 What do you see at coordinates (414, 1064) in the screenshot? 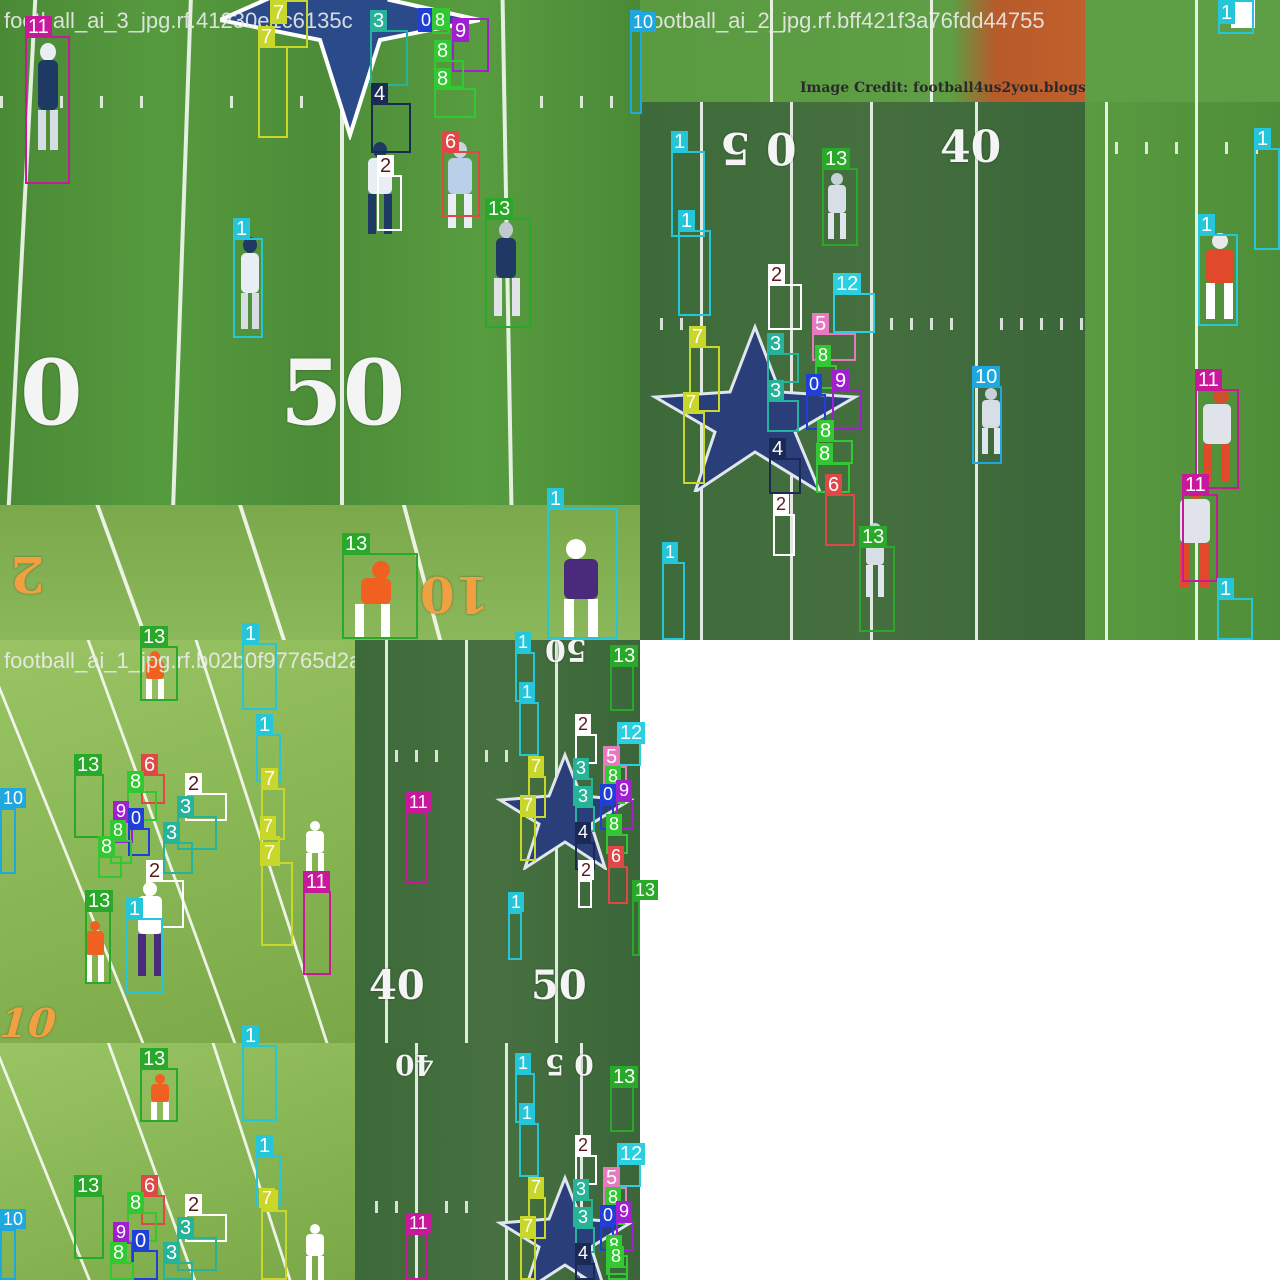
I see `yard-number: 40` at bounding box center [414, 1064].